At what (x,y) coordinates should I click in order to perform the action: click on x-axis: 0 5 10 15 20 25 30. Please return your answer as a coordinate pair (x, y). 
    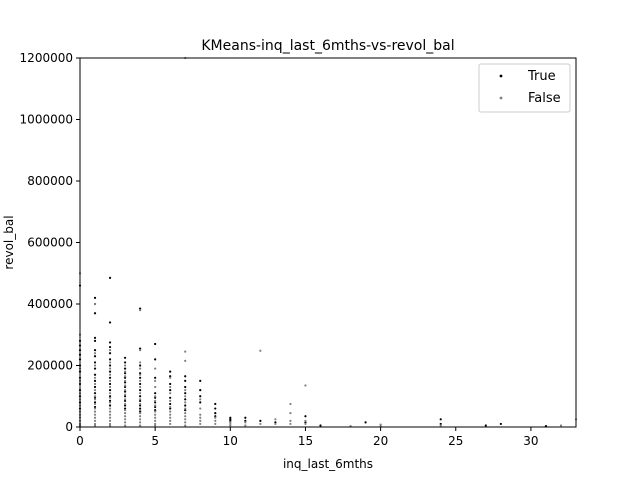
    Looking at the image, I should click on (307, 437).